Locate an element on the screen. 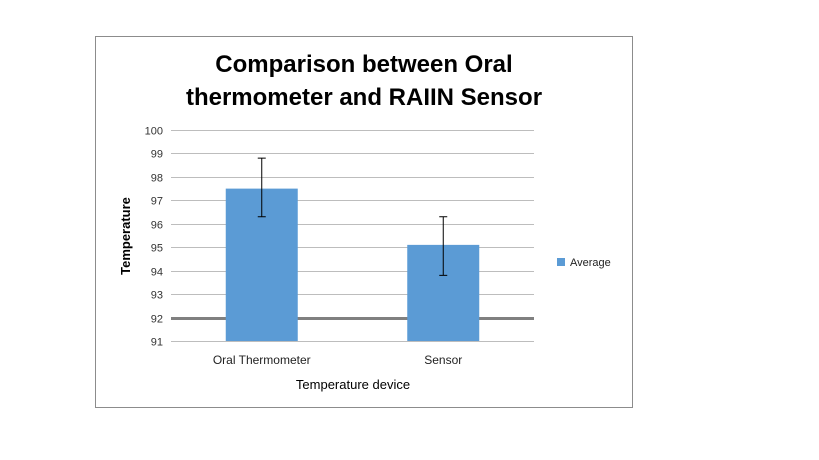 The height and width of the screenshot is (460, 819). x-category-label: Oral Thermometer is located at coordinates (262, 360).